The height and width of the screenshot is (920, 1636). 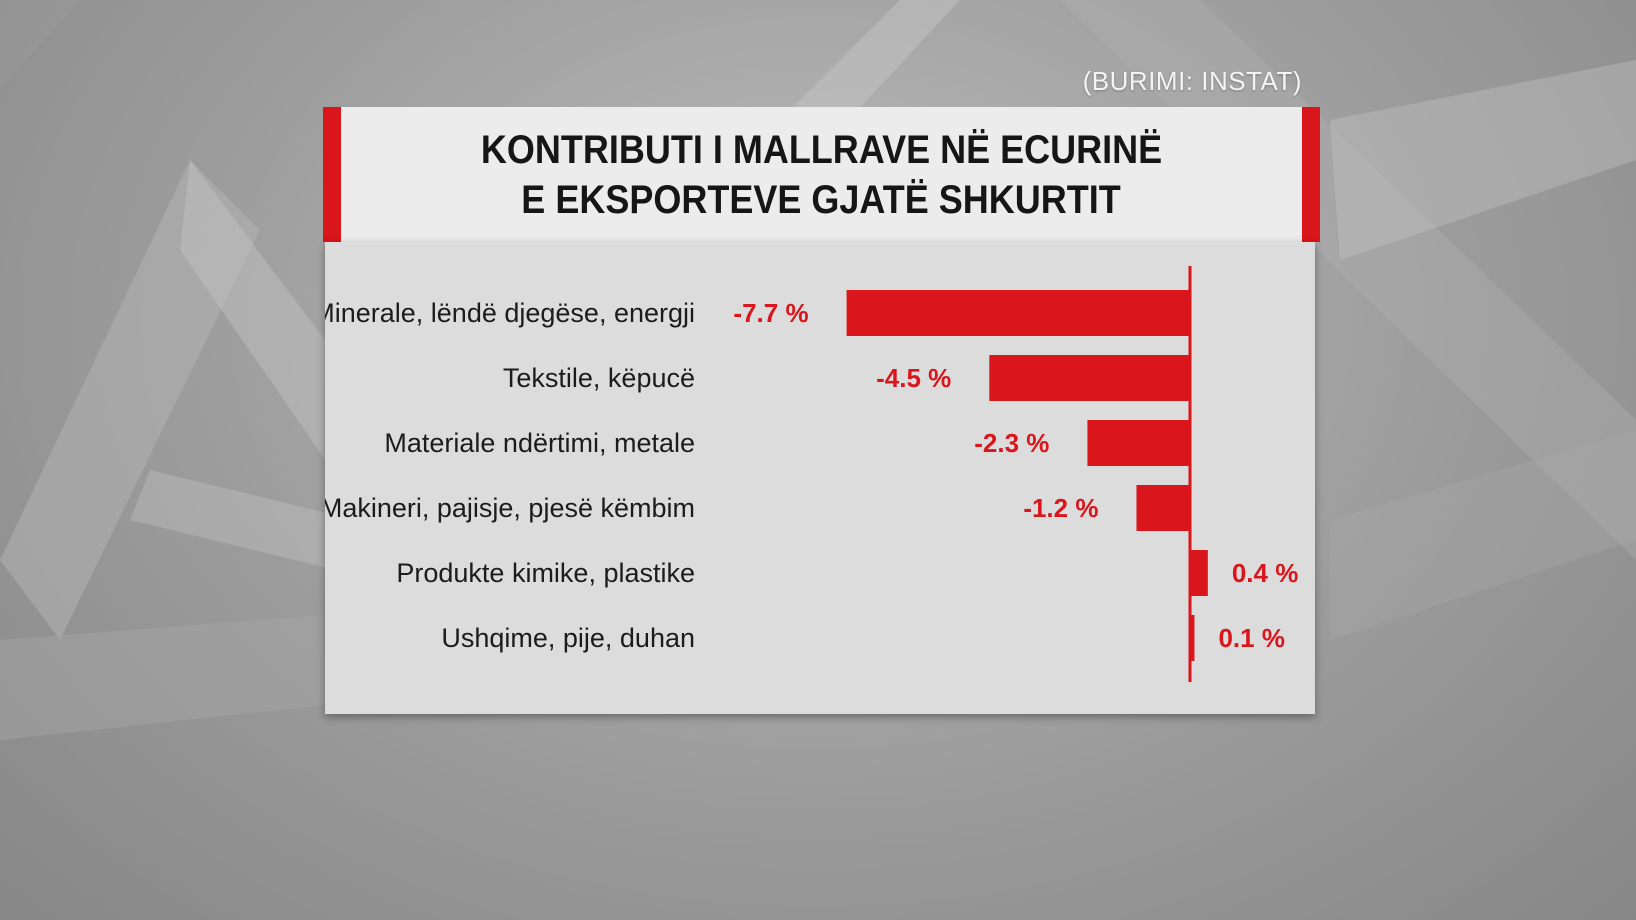 I want to click on source-label: (BURIMI: INSTAT), so click(x=1192, y=81).